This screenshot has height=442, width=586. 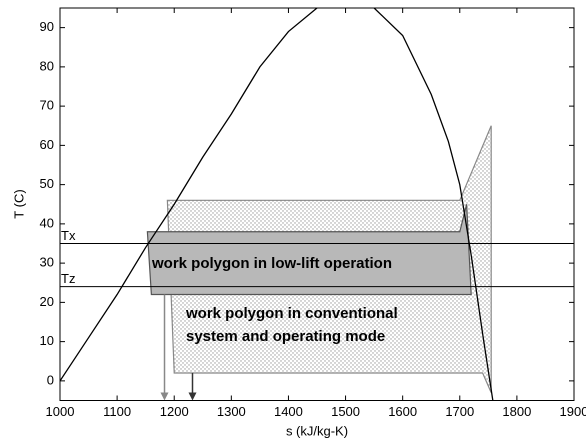 I want to click on x-tick-label: 1700, so click(x=459, y=411).